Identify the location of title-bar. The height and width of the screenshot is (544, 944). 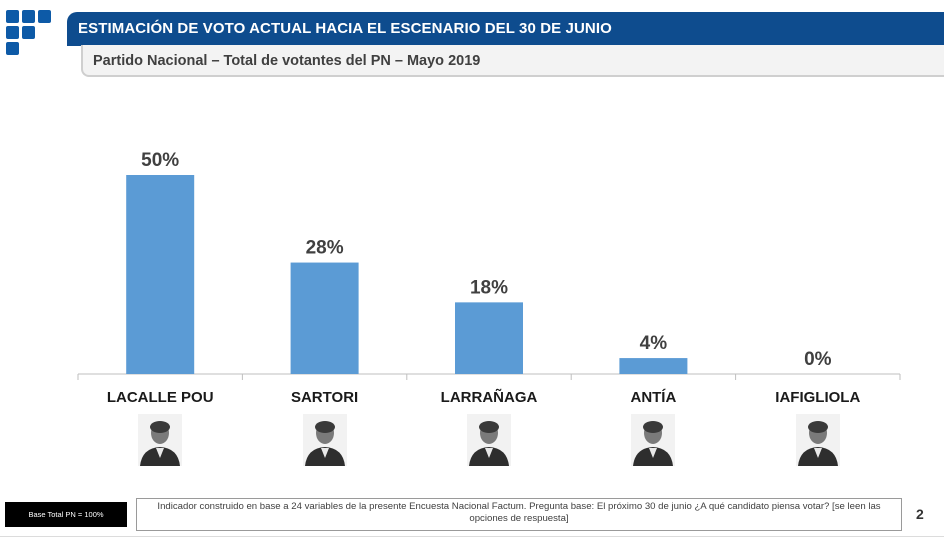
(505, 29).